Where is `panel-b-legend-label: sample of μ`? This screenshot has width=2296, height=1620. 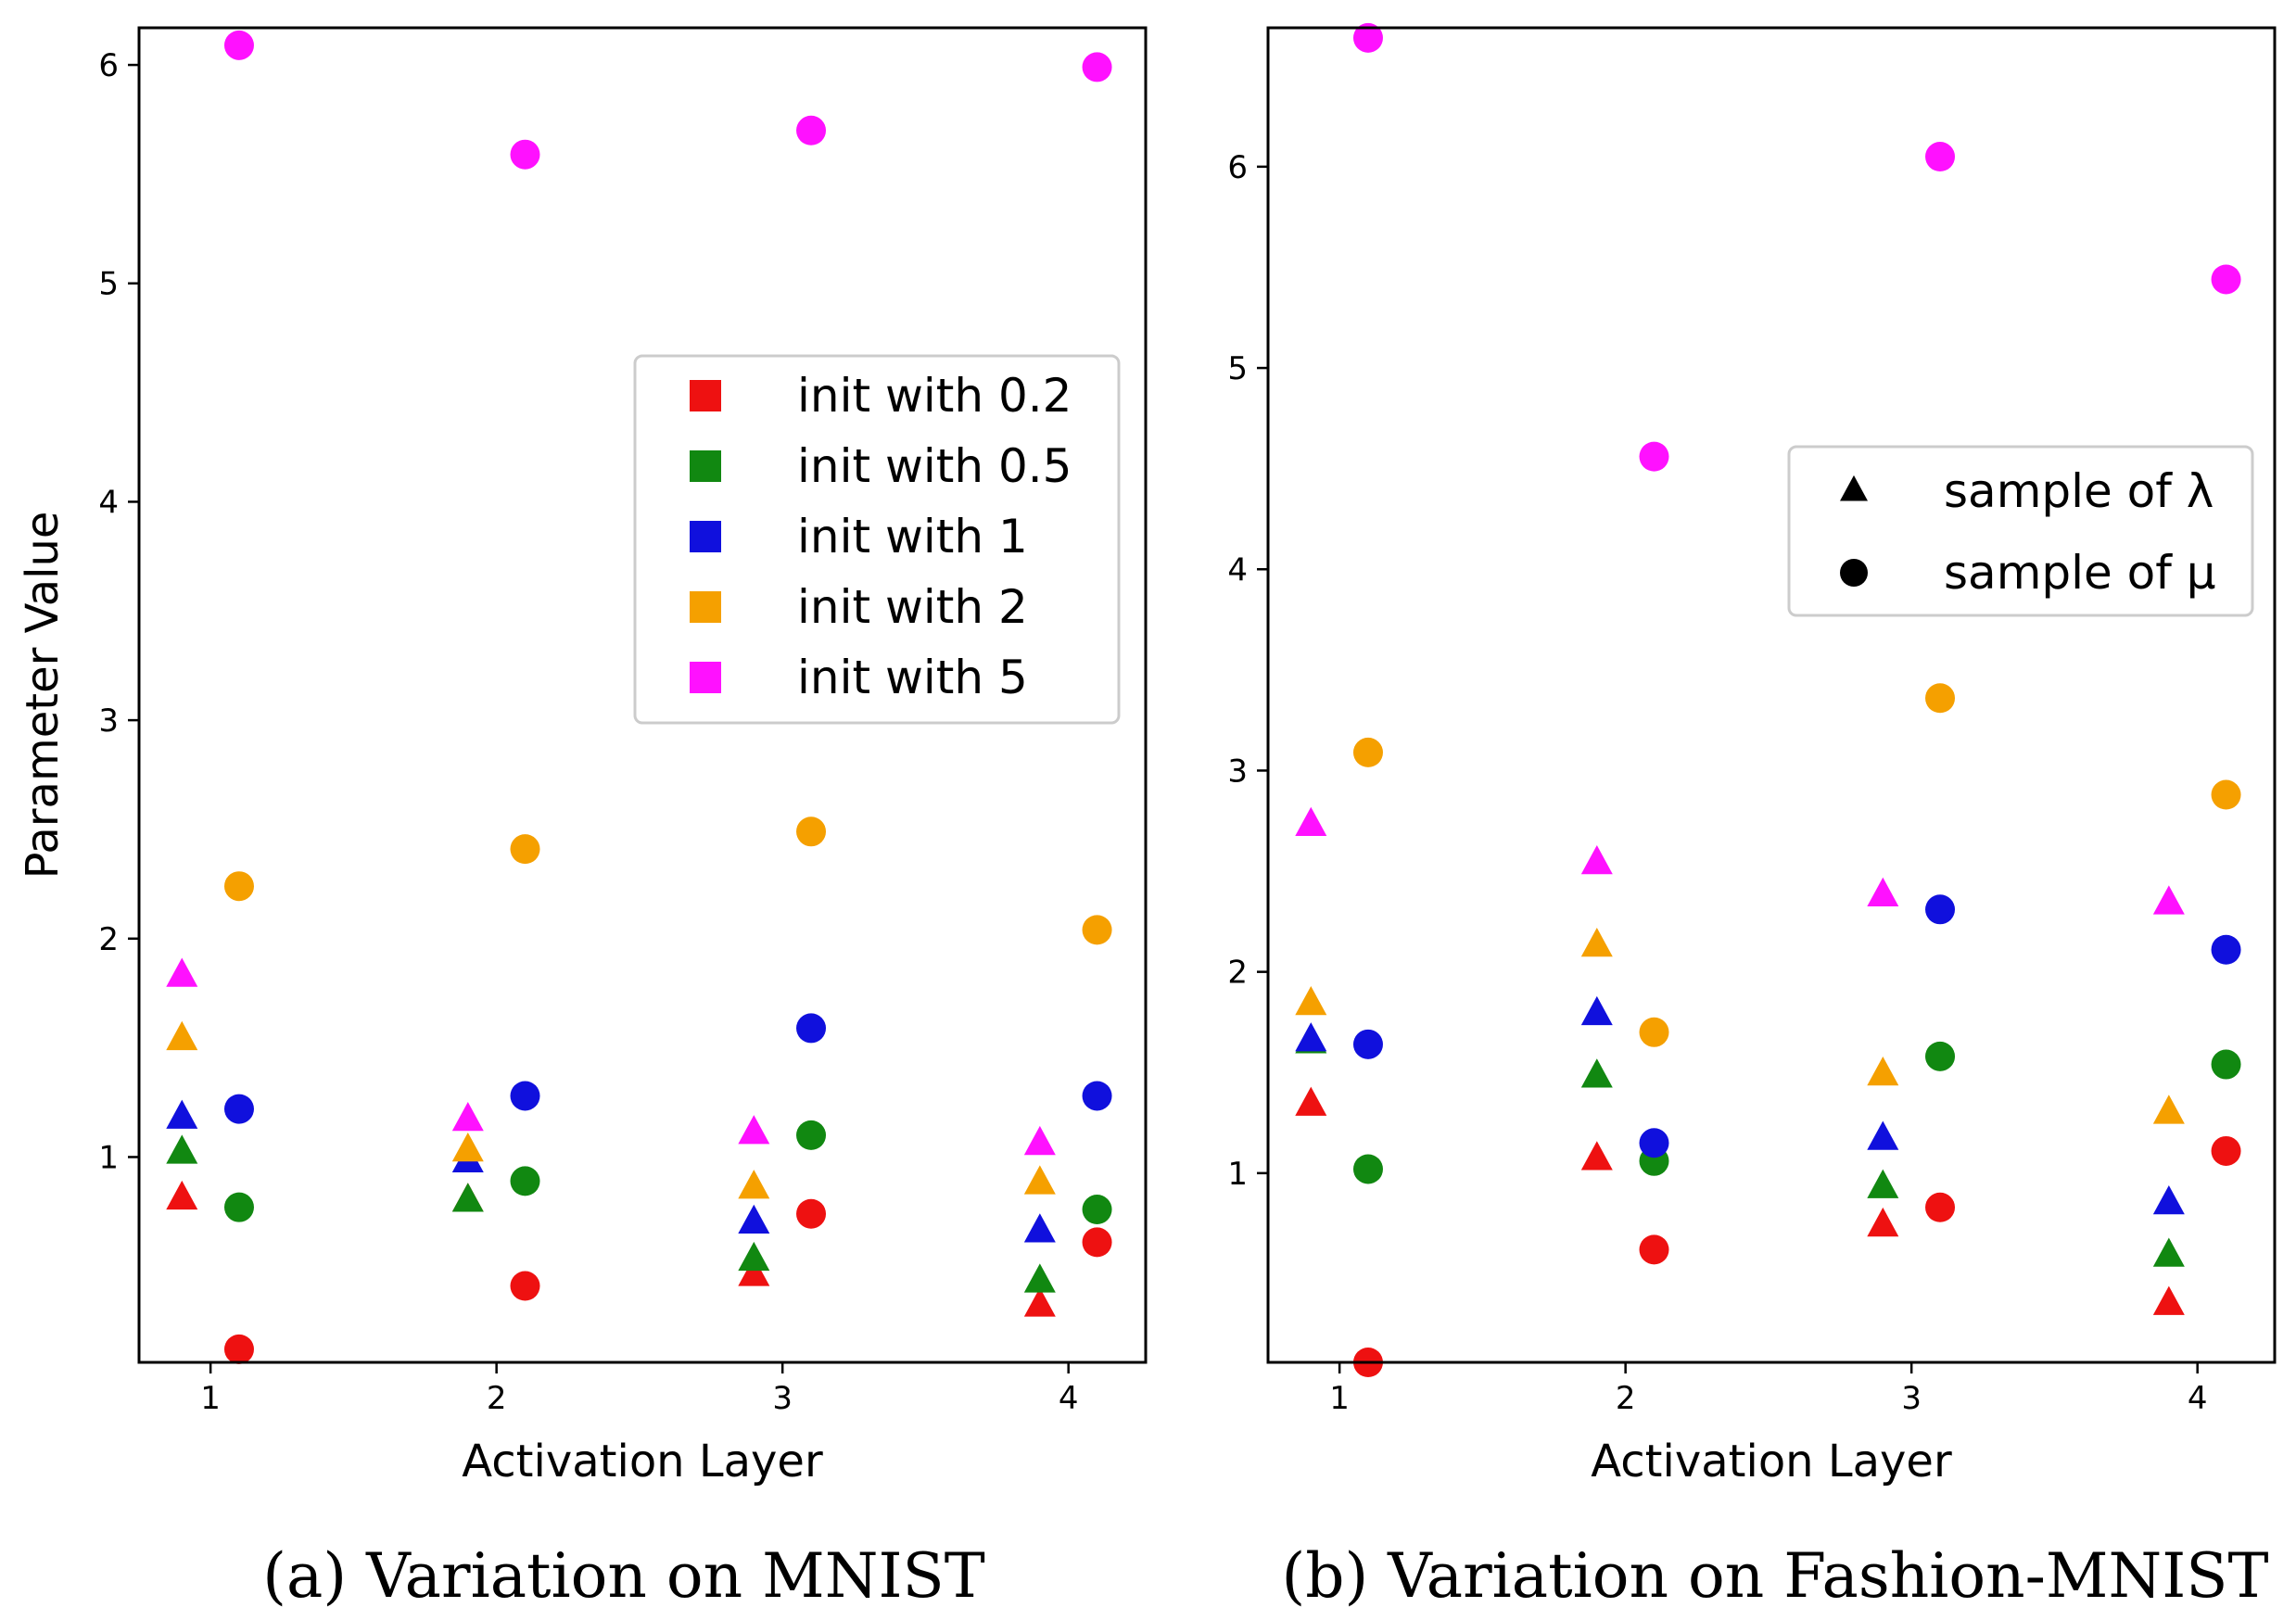
panel-b-legend-label: sample of μ is located at coordinates (2080, 573).